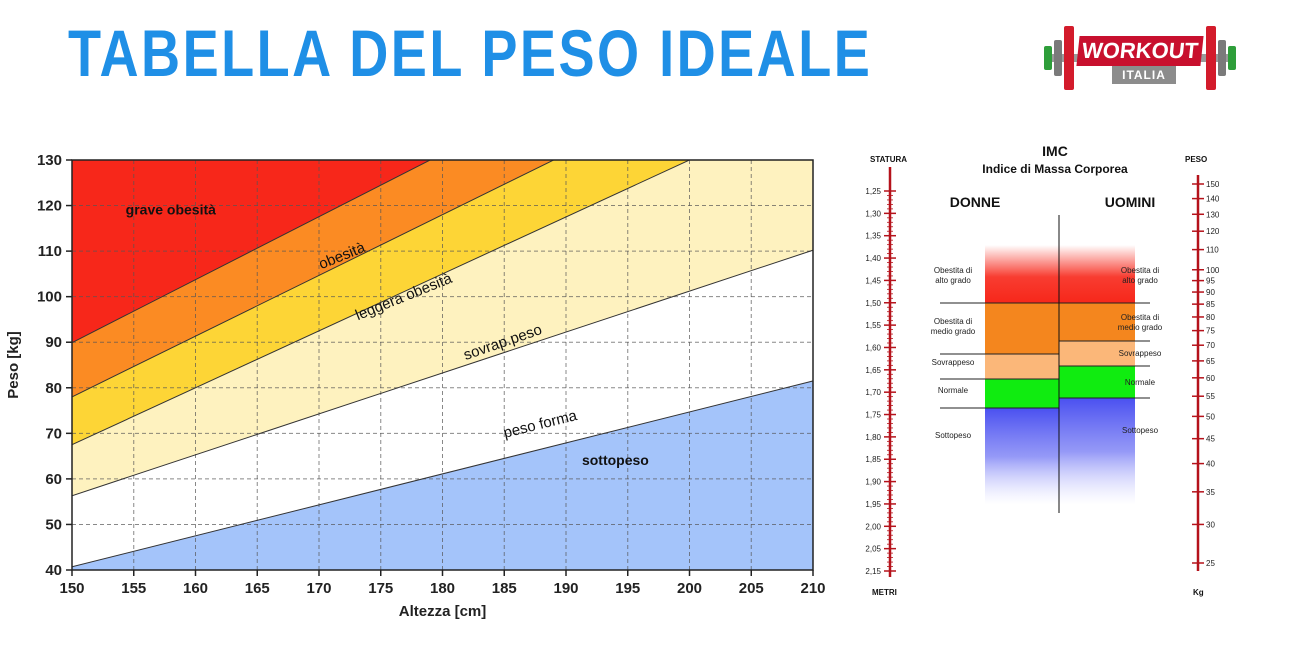 The width and height of the screenshot is (1290, 651). What do you see at coordinates (627, 588) in the screenshot?
I see `x-tick-label: 195` at bounding box center [627, 588].